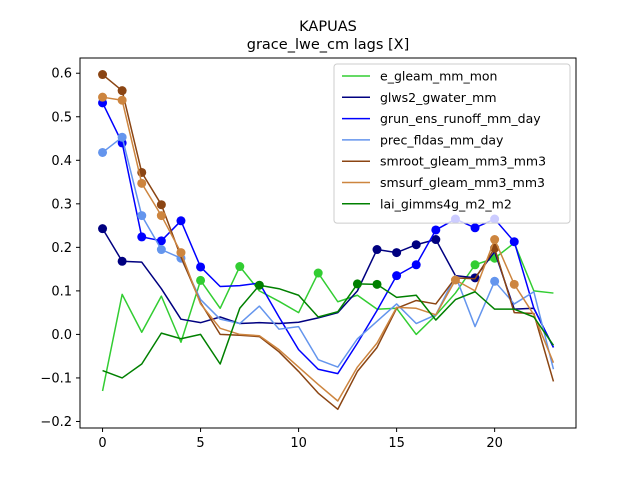 Image resolution: width=640 pixels, height=480 pixels. I want to click on y-tick-label: −0.2, so click(56, 422).